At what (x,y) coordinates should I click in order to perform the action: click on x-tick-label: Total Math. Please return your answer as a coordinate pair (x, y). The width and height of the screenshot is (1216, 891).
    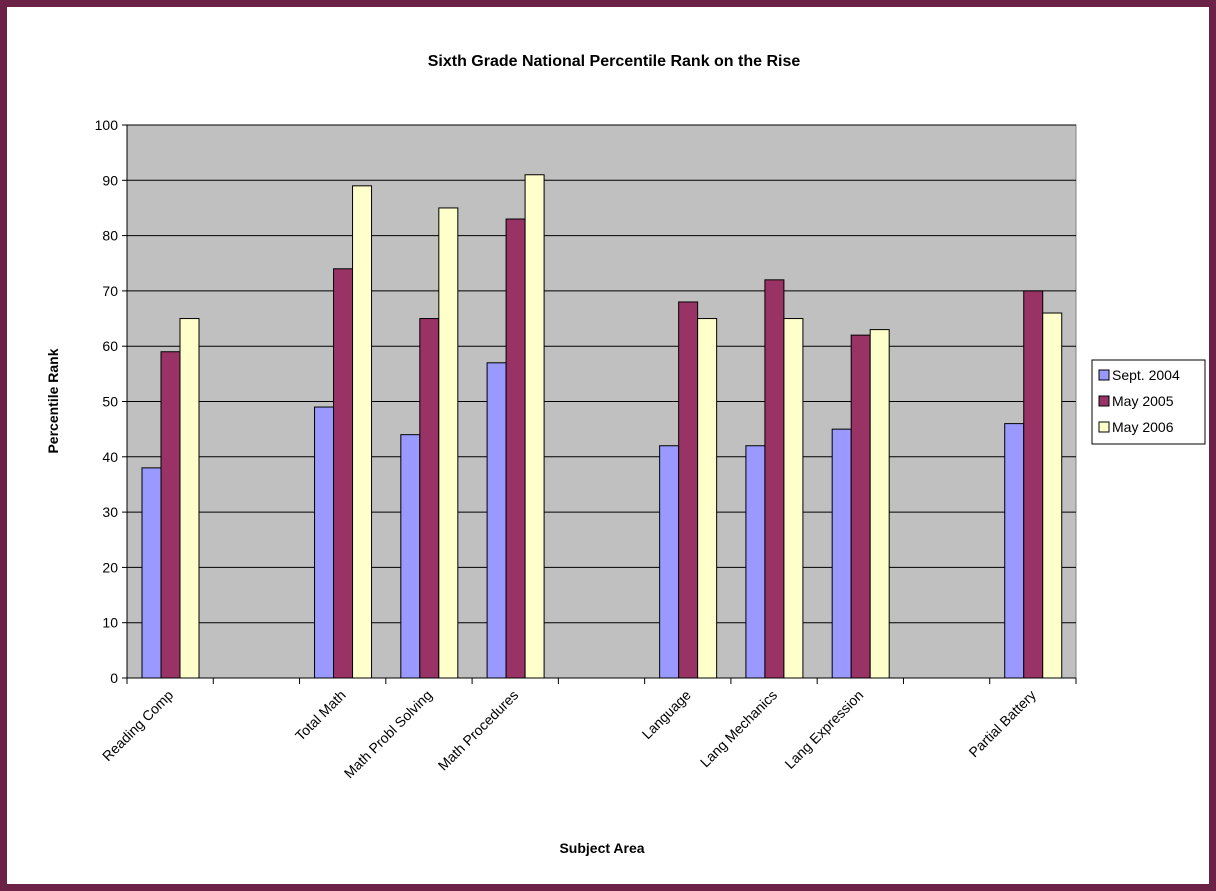
    Looking at the image, I should click on (320, 715).